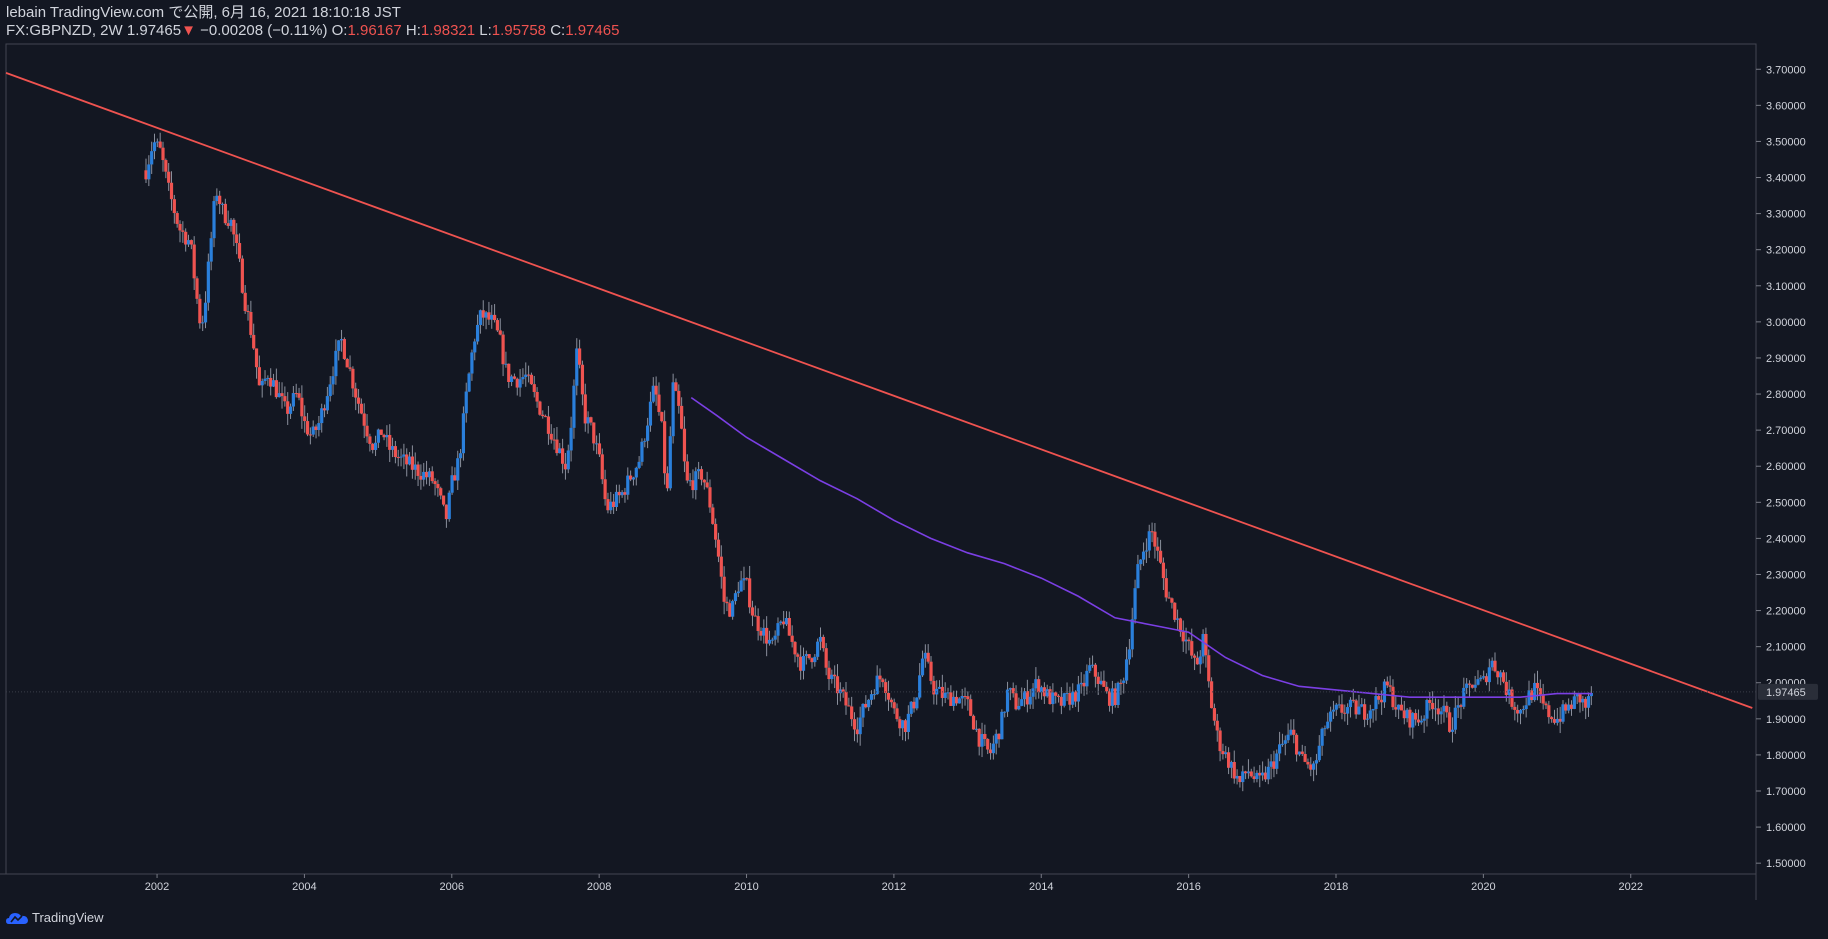 The height and width of the screenshot is (939, 1828). What do you see at coordinates (17, 918) in the screenshot?
I see `cloud-logo-icon` at bounding box center [17, 918].